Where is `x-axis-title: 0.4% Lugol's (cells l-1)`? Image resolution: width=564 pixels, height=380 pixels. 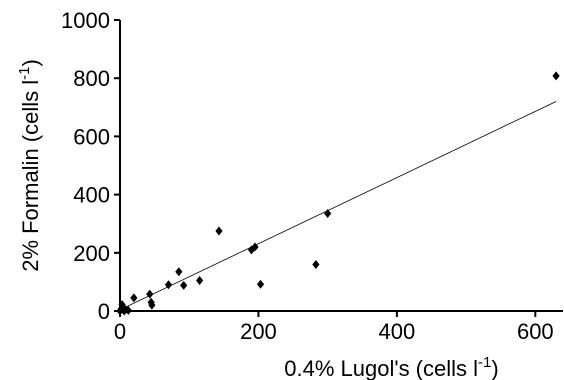 x-axis-title: 0.4% Lugol's (cells l-1) is located at coordinates (391, 367).